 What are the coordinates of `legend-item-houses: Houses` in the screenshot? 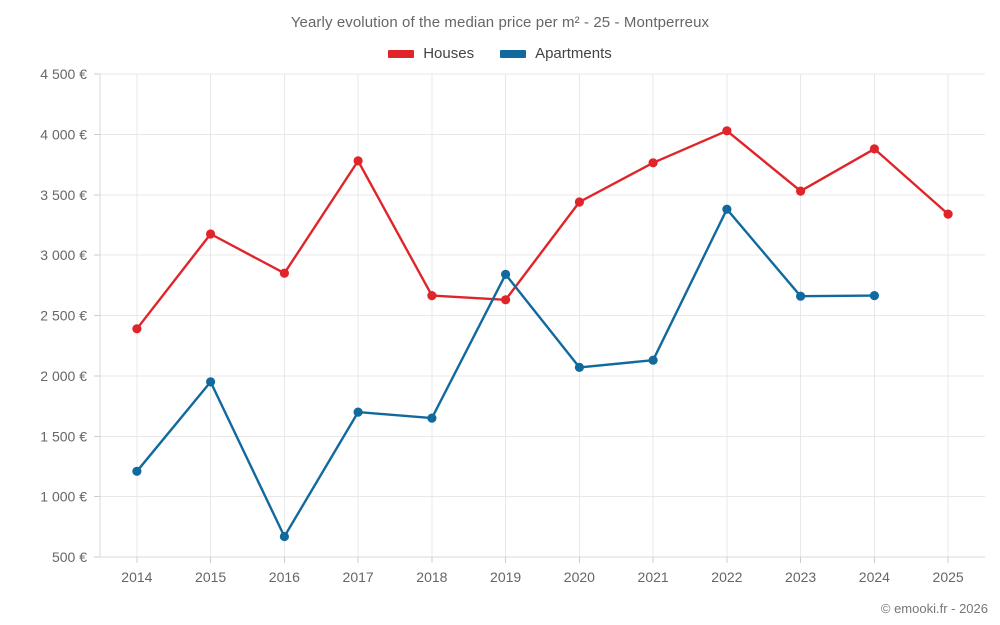 It's located at (431, 53).